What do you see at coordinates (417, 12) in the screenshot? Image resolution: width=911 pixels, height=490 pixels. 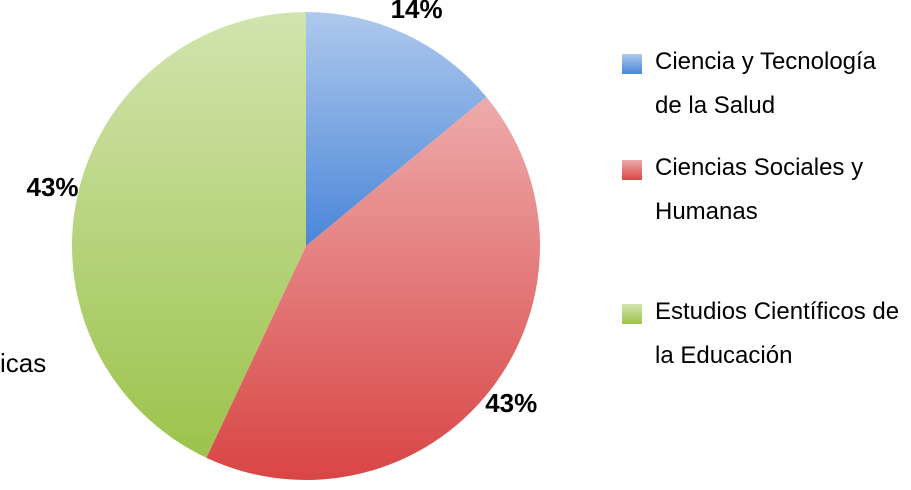 I see `slice-label: 14%` at bounding box center [417, 12].